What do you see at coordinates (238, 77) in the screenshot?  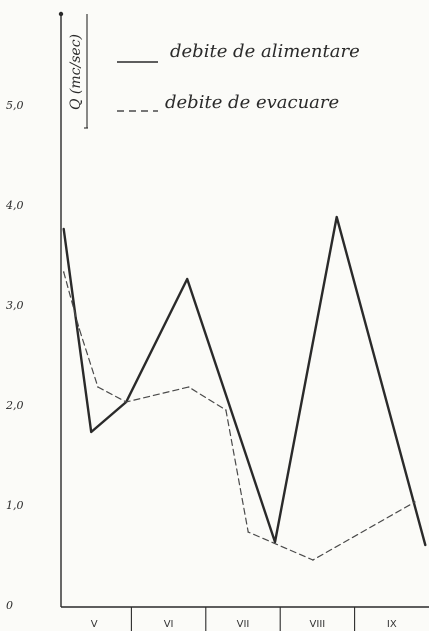 I see `legend: debite de alimentare debite de evacuare` at bounding box center [238, 77].